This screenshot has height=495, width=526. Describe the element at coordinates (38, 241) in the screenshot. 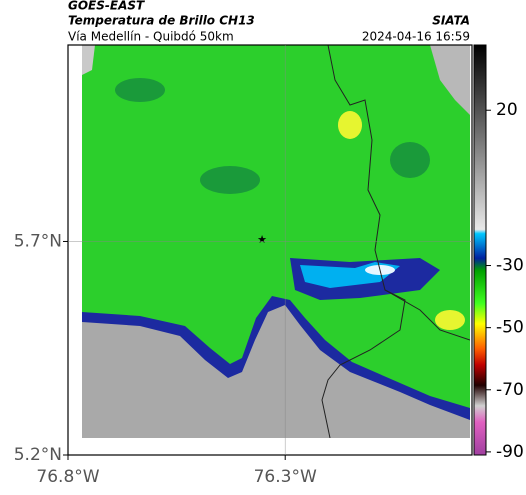

I see `lat-tick-label: 5.7°N` at that location.